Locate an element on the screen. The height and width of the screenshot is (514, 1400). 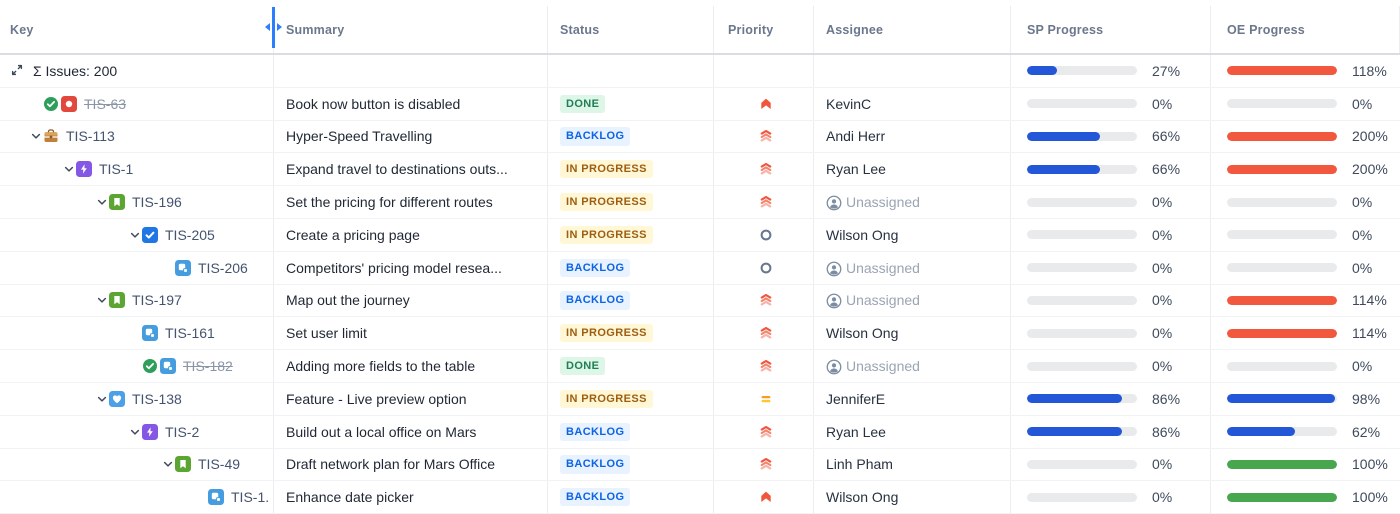
assignee-cell: KevinC is located at coordinates (912, 103).